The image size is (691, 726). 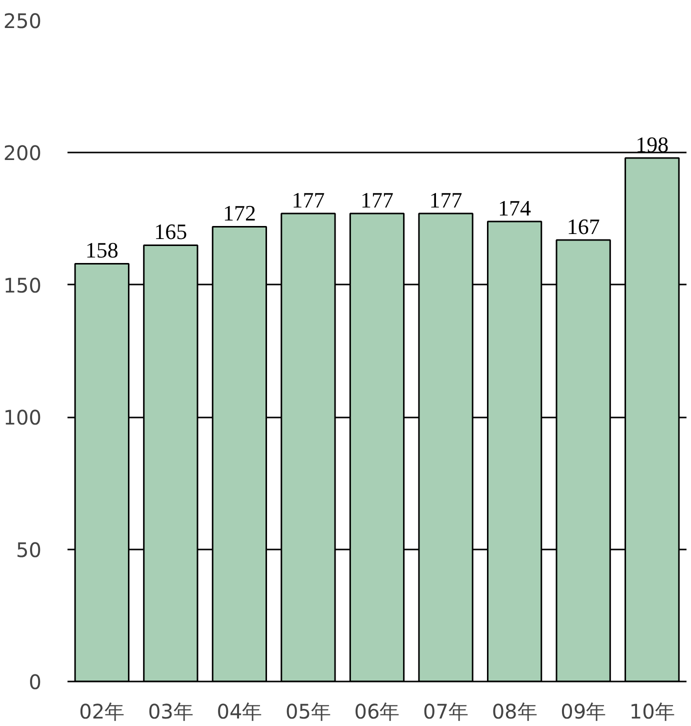 What do you see at coordinates (171, 231) in the screenshot?
I see `data-label: 165` at bounding box center [171, 231].